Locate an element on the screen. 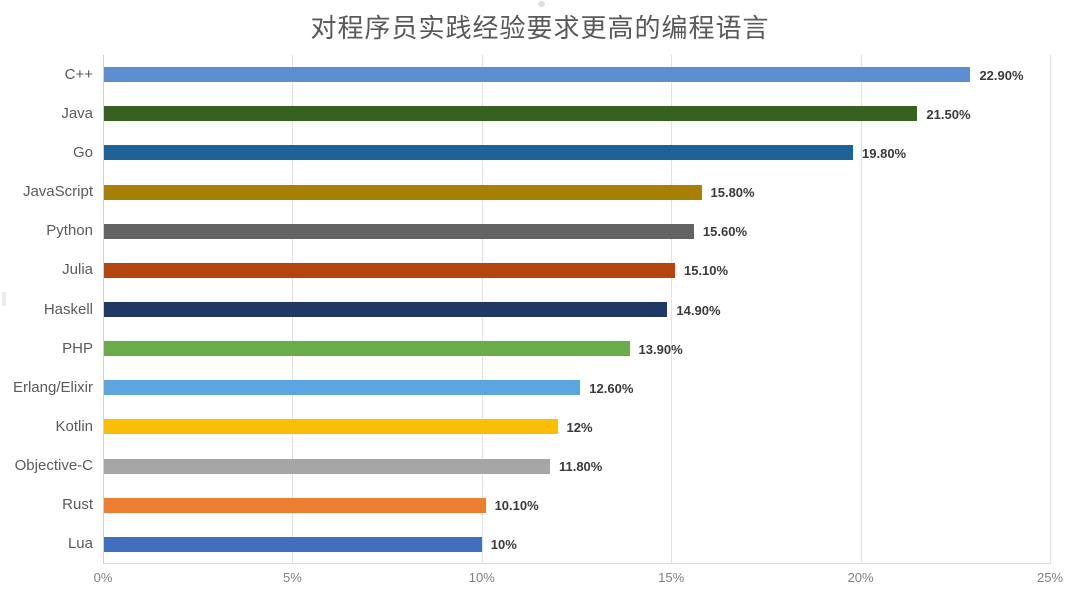 The image size is (1080, 594). bar-go is located at coordinates (478, 153).